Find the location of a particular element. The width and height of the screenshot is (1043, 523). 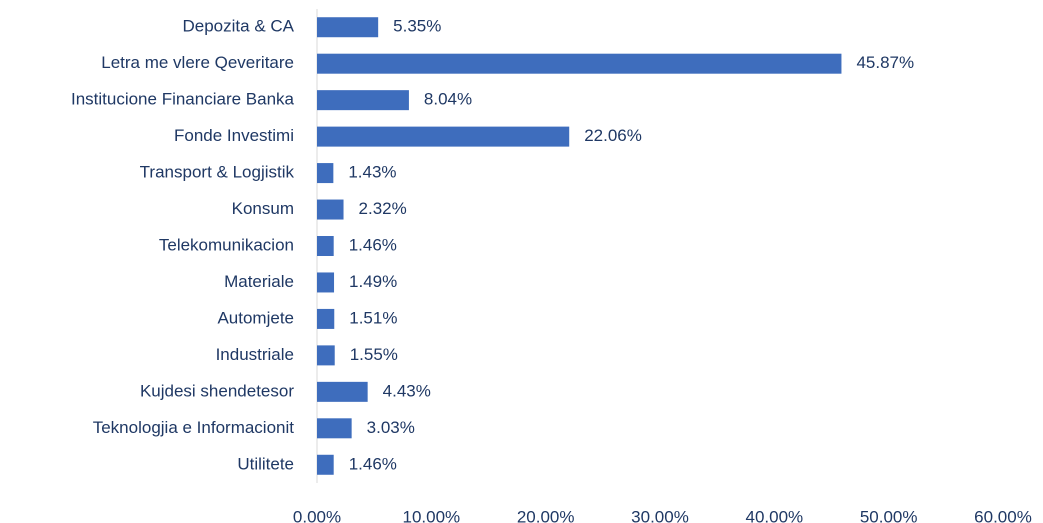

value-label: 3.03% is located at coordinates (391, 427).